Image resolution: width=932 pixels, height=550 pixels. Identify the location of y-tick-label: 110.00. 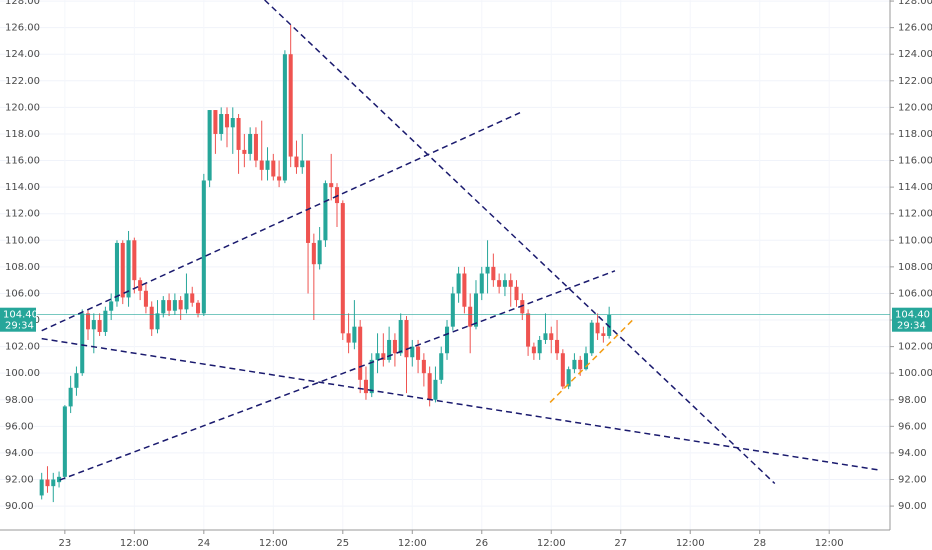
(915, 240).